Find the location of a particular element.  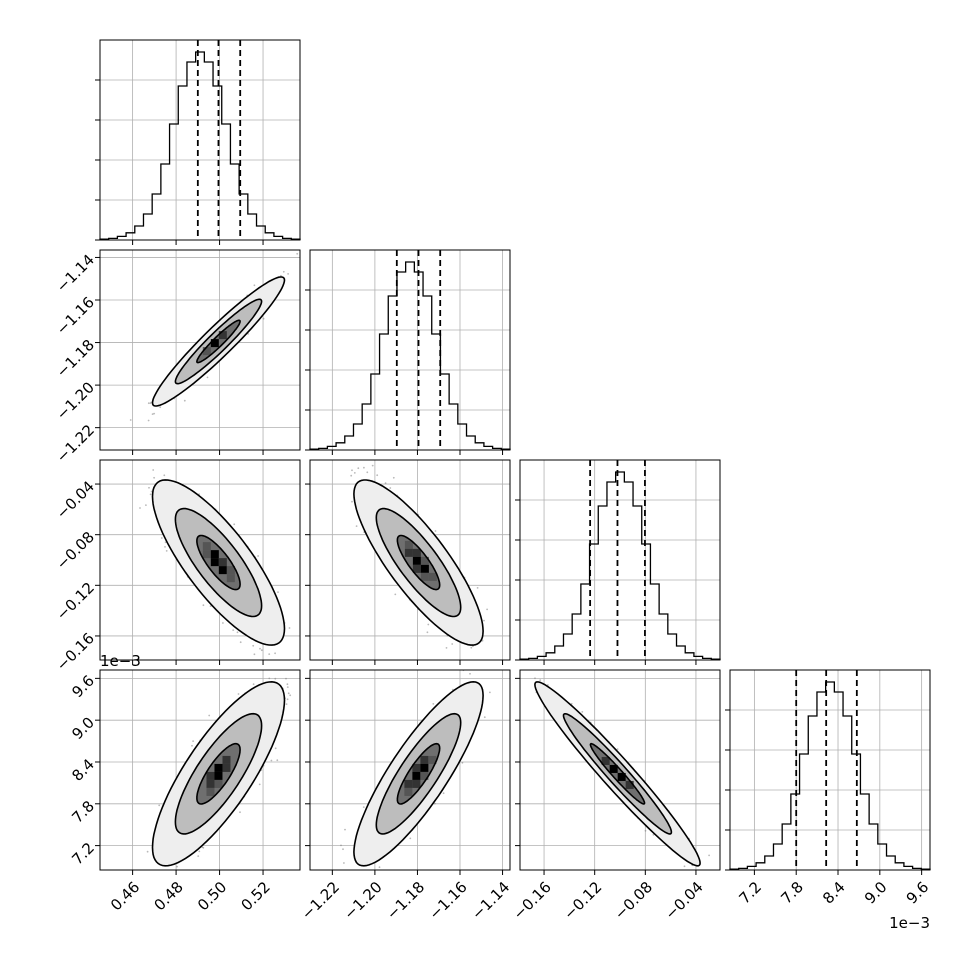

y-offset-label: 1e−3 is located at coordinates (120, 661).